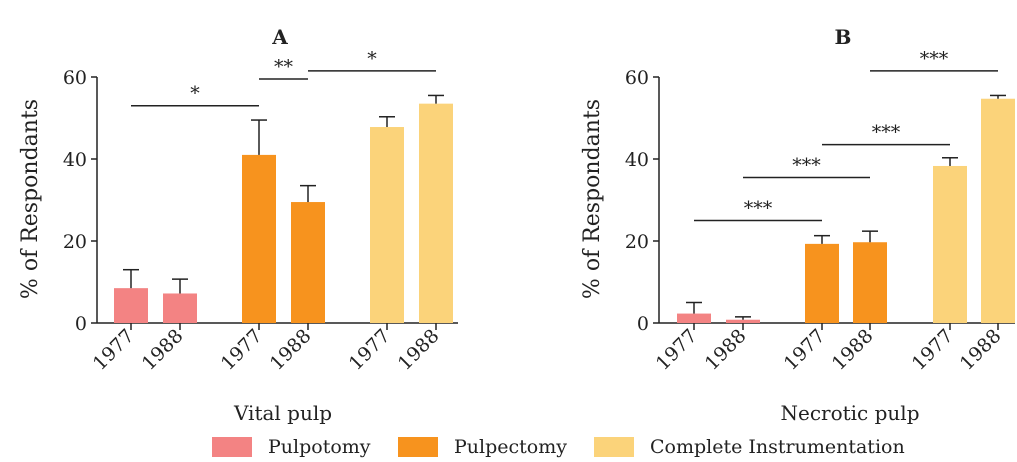 This screenshot has height=462, width=1017. What do you see at coordinates (319, 447) in the screenshot?
I see `legend-label-pulpotomy: Pulpotomy` at bounding box center [319, 447].